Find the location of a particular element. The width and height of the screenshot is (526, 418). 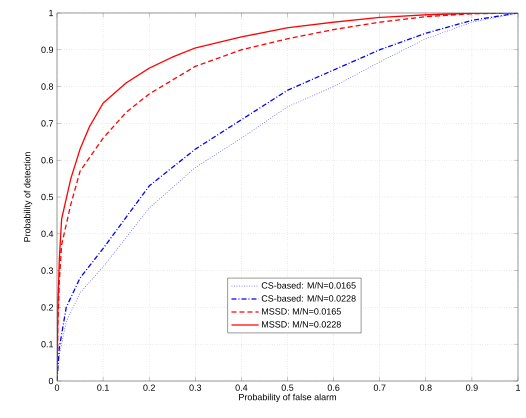

x-tick-label: 0.8 is located at coordinates (426, 387).